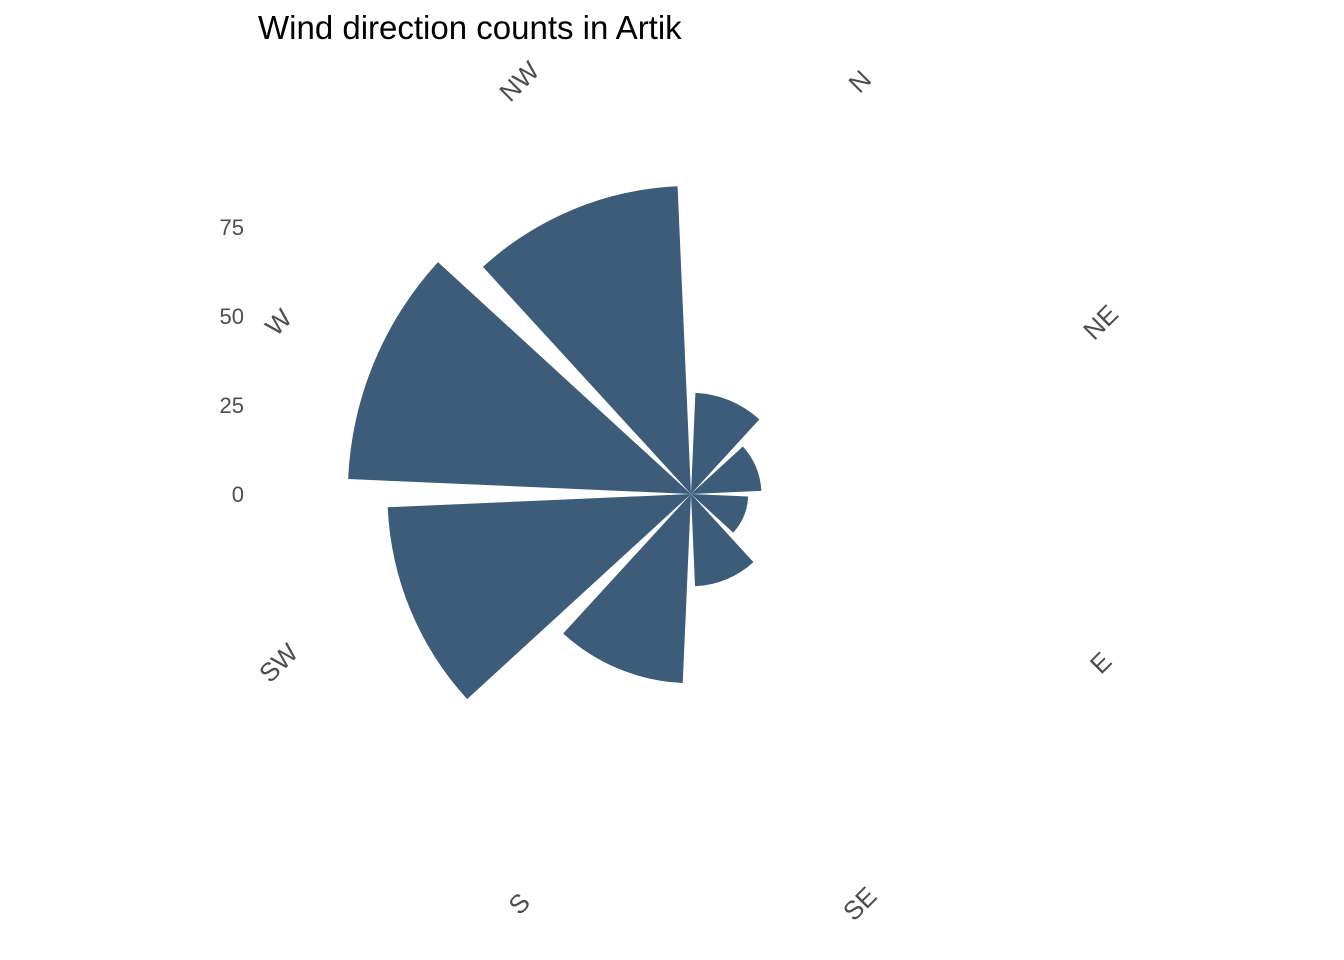 This screenshot has width=1344, height=960. What do you see at coordinates (725, 443) in the screenshot?
I see `bar-n` at bounding box center [725, 443].